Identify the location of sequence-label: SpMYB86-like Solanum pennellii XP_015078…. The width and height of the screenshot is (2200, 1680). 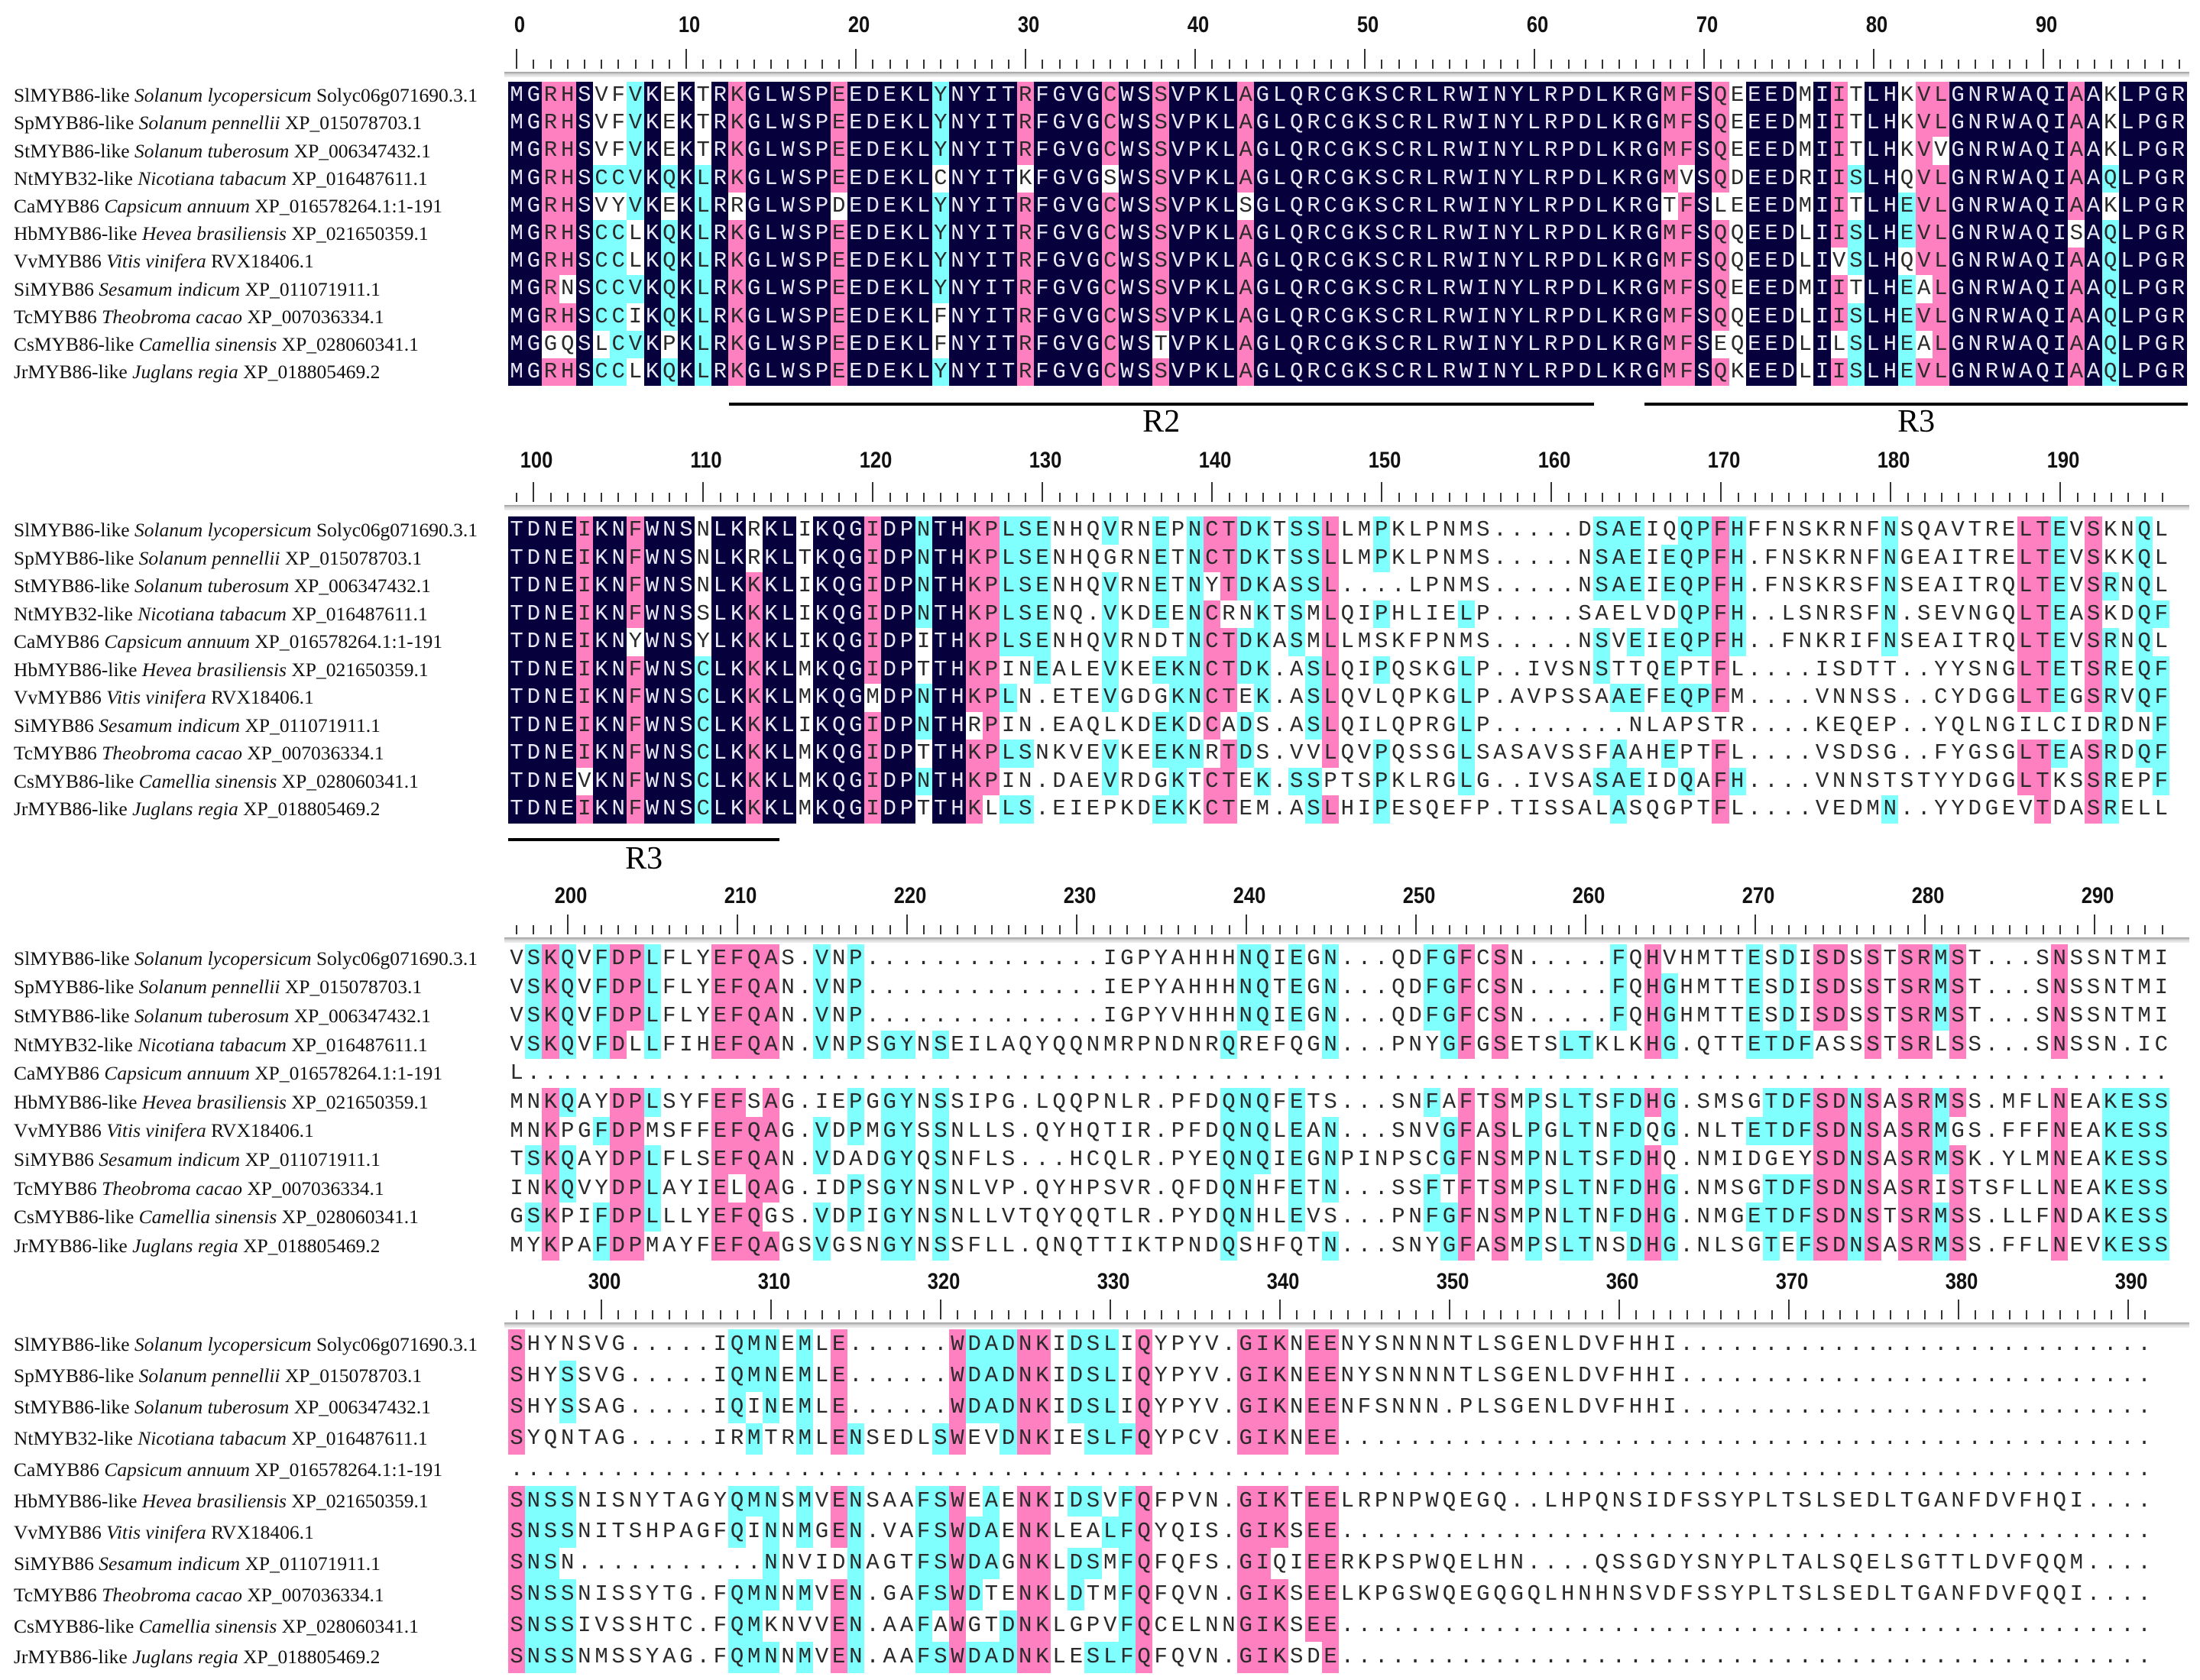
(218, 558).